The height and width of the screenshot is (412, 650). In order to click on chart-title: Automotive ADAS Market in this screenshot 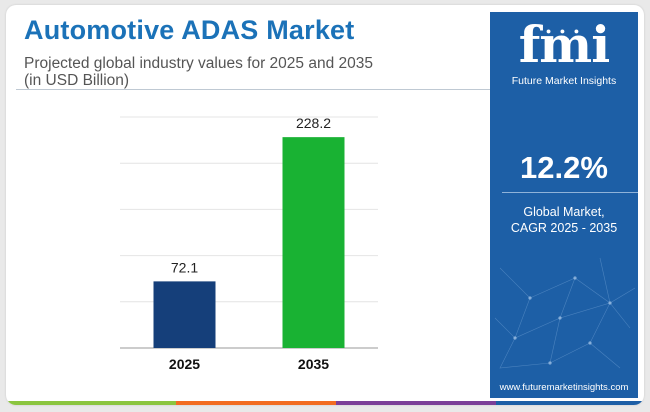, I will do `click(189, 30)`.